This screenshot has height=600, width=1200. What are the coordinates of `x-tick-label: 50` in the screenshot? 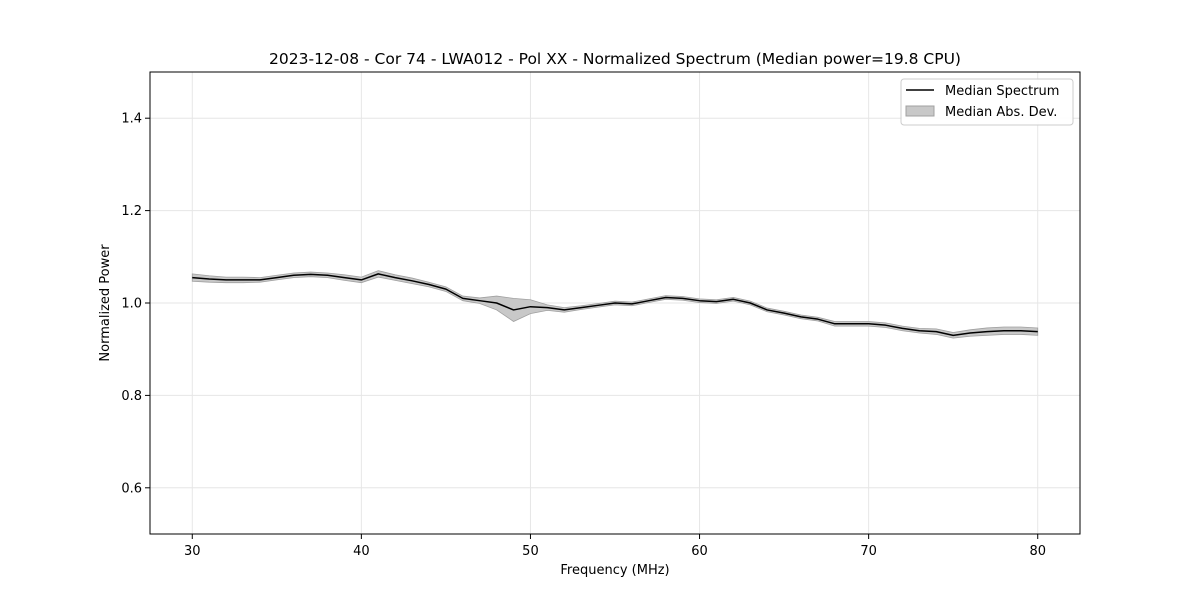 It's located at (530, 551).